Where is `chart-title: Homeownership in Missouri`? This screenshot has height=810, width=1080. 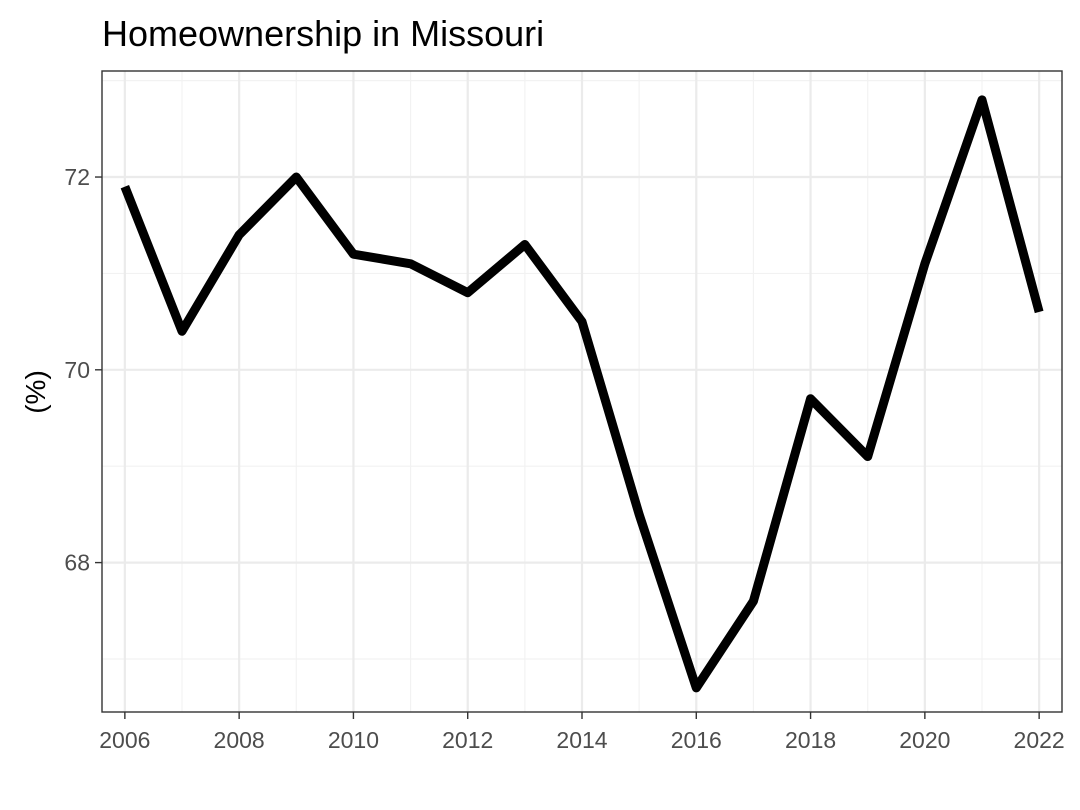 chart-title: Homeownership in Missouri is located at coordinates (323, 33).